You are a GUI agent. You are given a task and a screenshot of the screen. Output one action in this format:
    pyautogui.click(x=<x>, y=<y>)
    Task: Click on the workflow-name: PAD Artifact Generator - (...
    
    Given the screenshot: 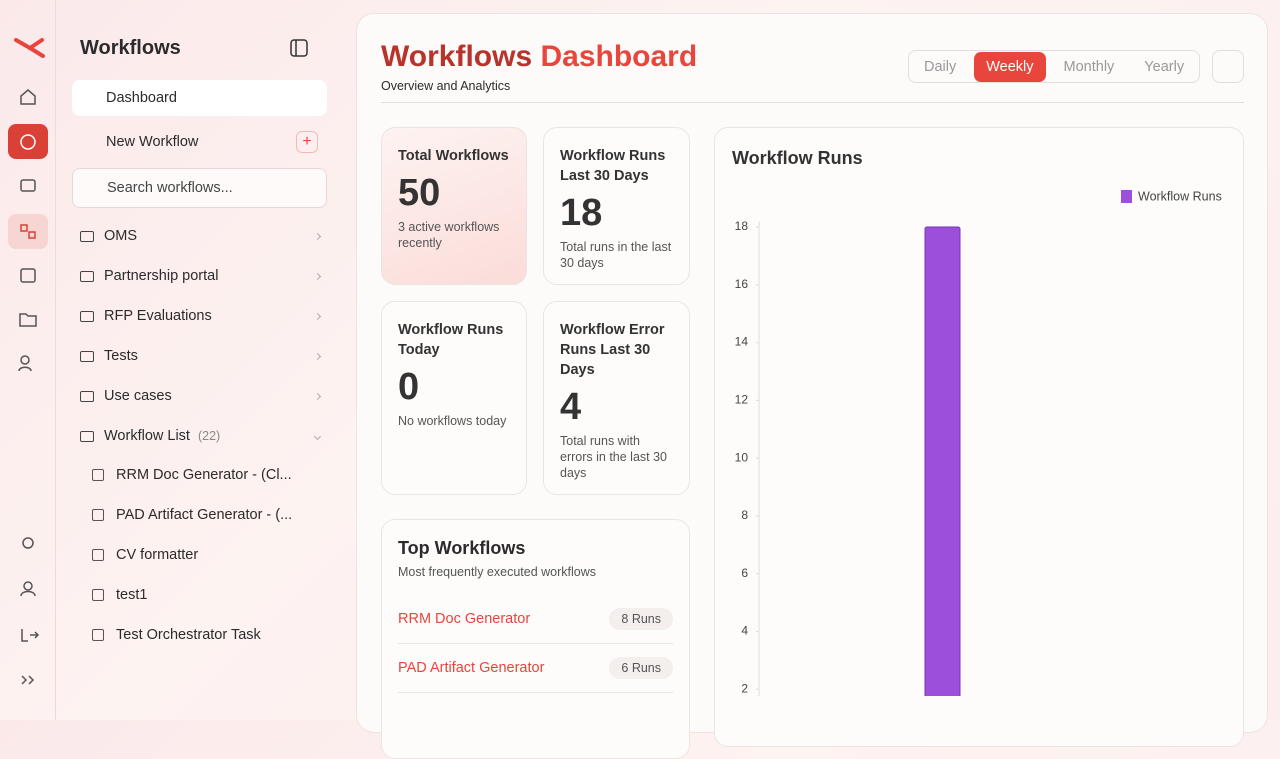 What is the action you would take?
    pyautogui.click(x=204, y=515)
    